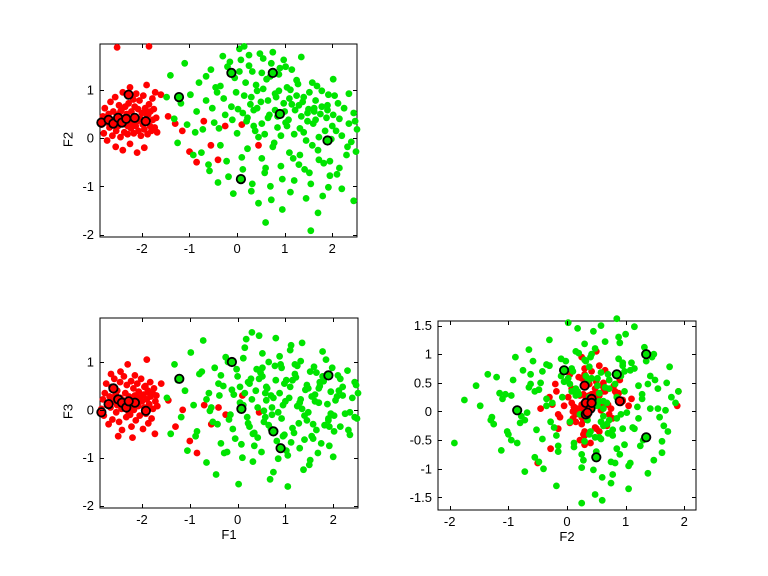 The image size is (768, 576). I want to click on y-tick-labels: -1.5 -1 -0.5 0 0.5 1 1.5, so click(421, 411).